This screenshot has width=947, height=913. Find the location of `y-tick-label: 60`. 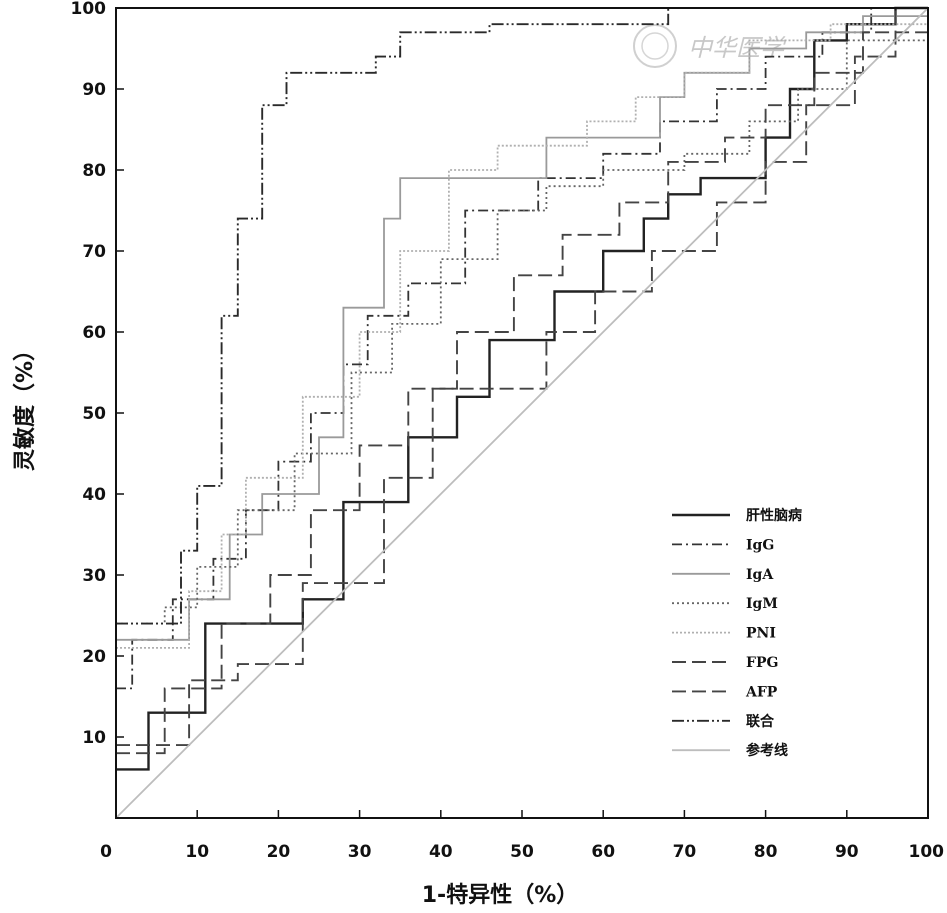

y-tick-label: 60 is located at coordinates (94, 333).